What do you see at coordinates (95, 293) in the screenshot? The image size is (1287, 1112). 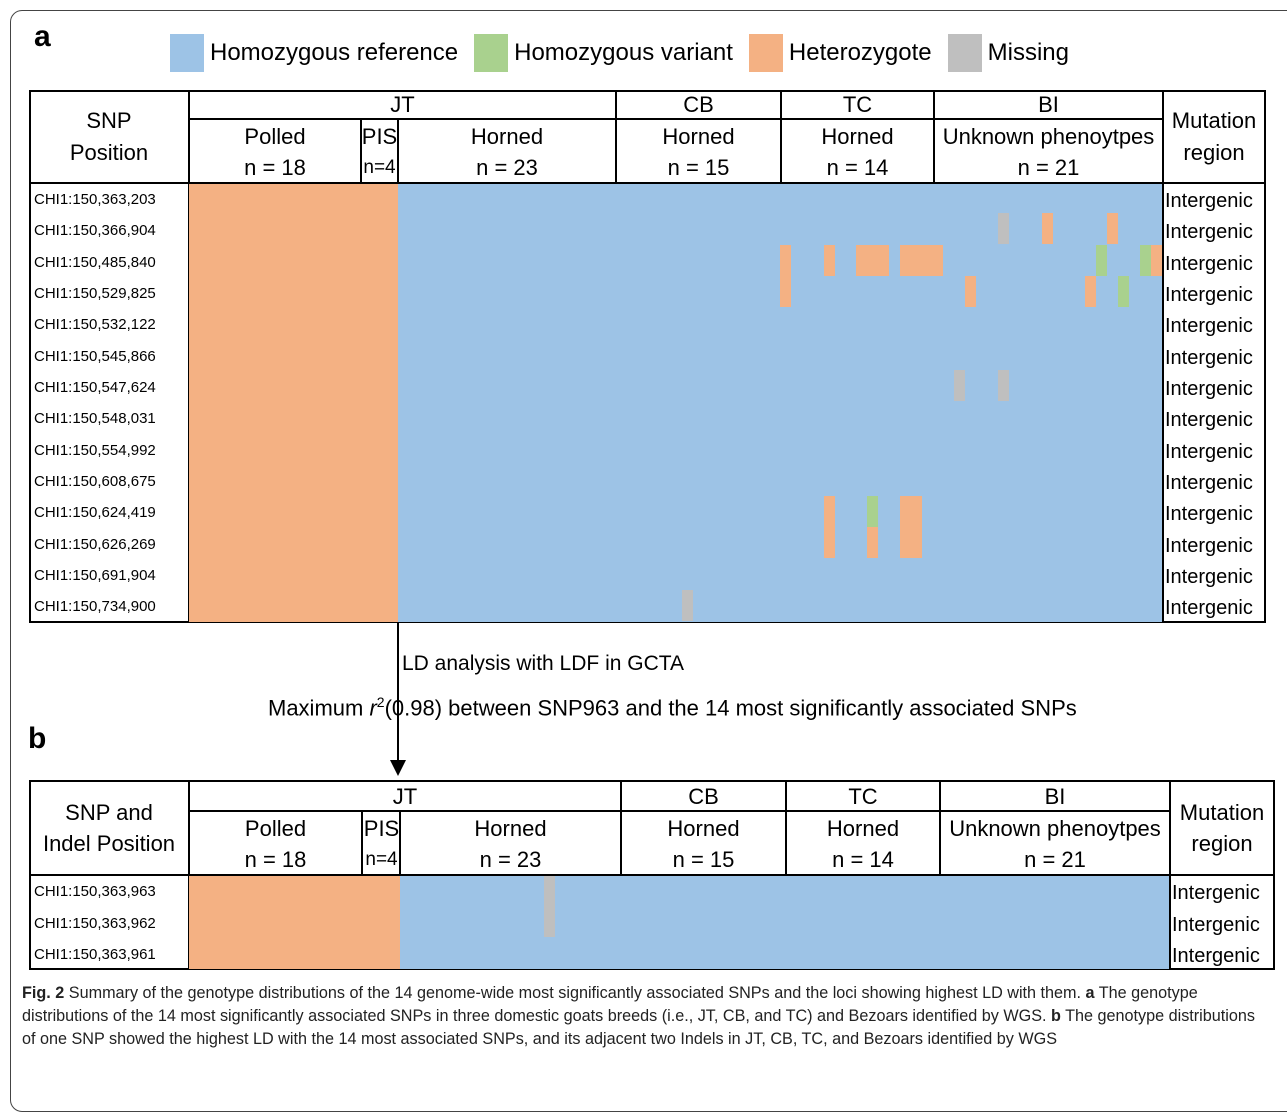 I see `snp-row-label: CHI1:150,529,825` at bounding box center [95, 293].